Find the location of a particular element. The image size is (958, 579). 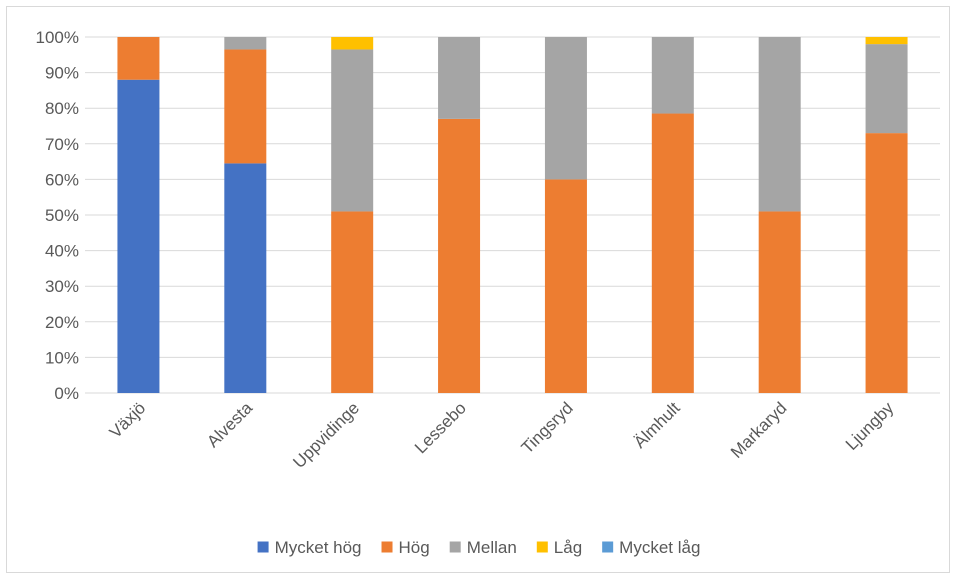

legend-label: Låg is located at coordinates (568, 547).